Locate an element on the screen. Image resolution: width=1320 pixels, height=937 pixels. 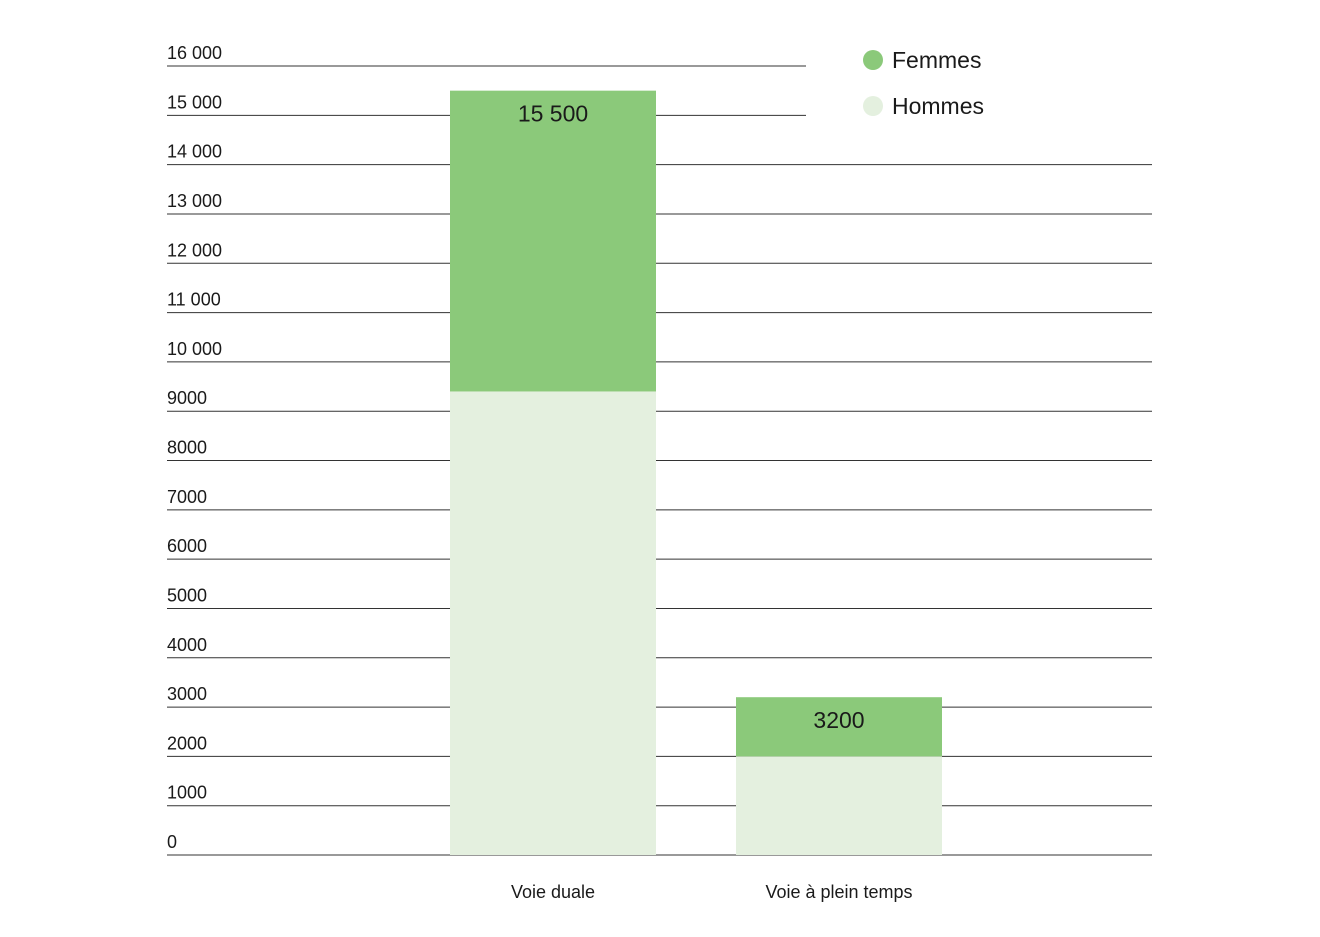
y-tick-label-0: 0 is located at coordinates (172, 842).